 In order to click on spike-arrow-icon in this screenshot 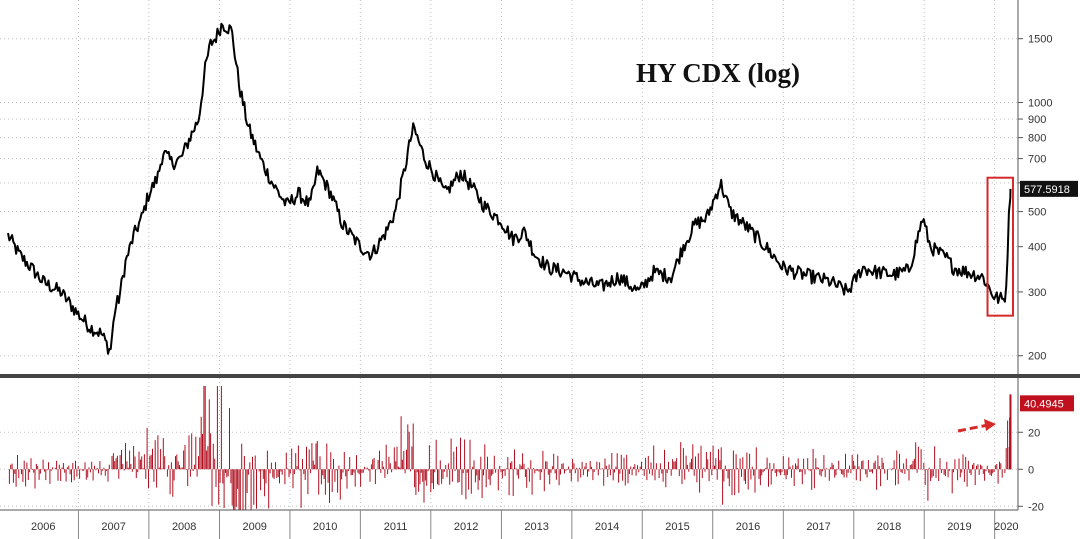, I will do `click(976, 426)`.